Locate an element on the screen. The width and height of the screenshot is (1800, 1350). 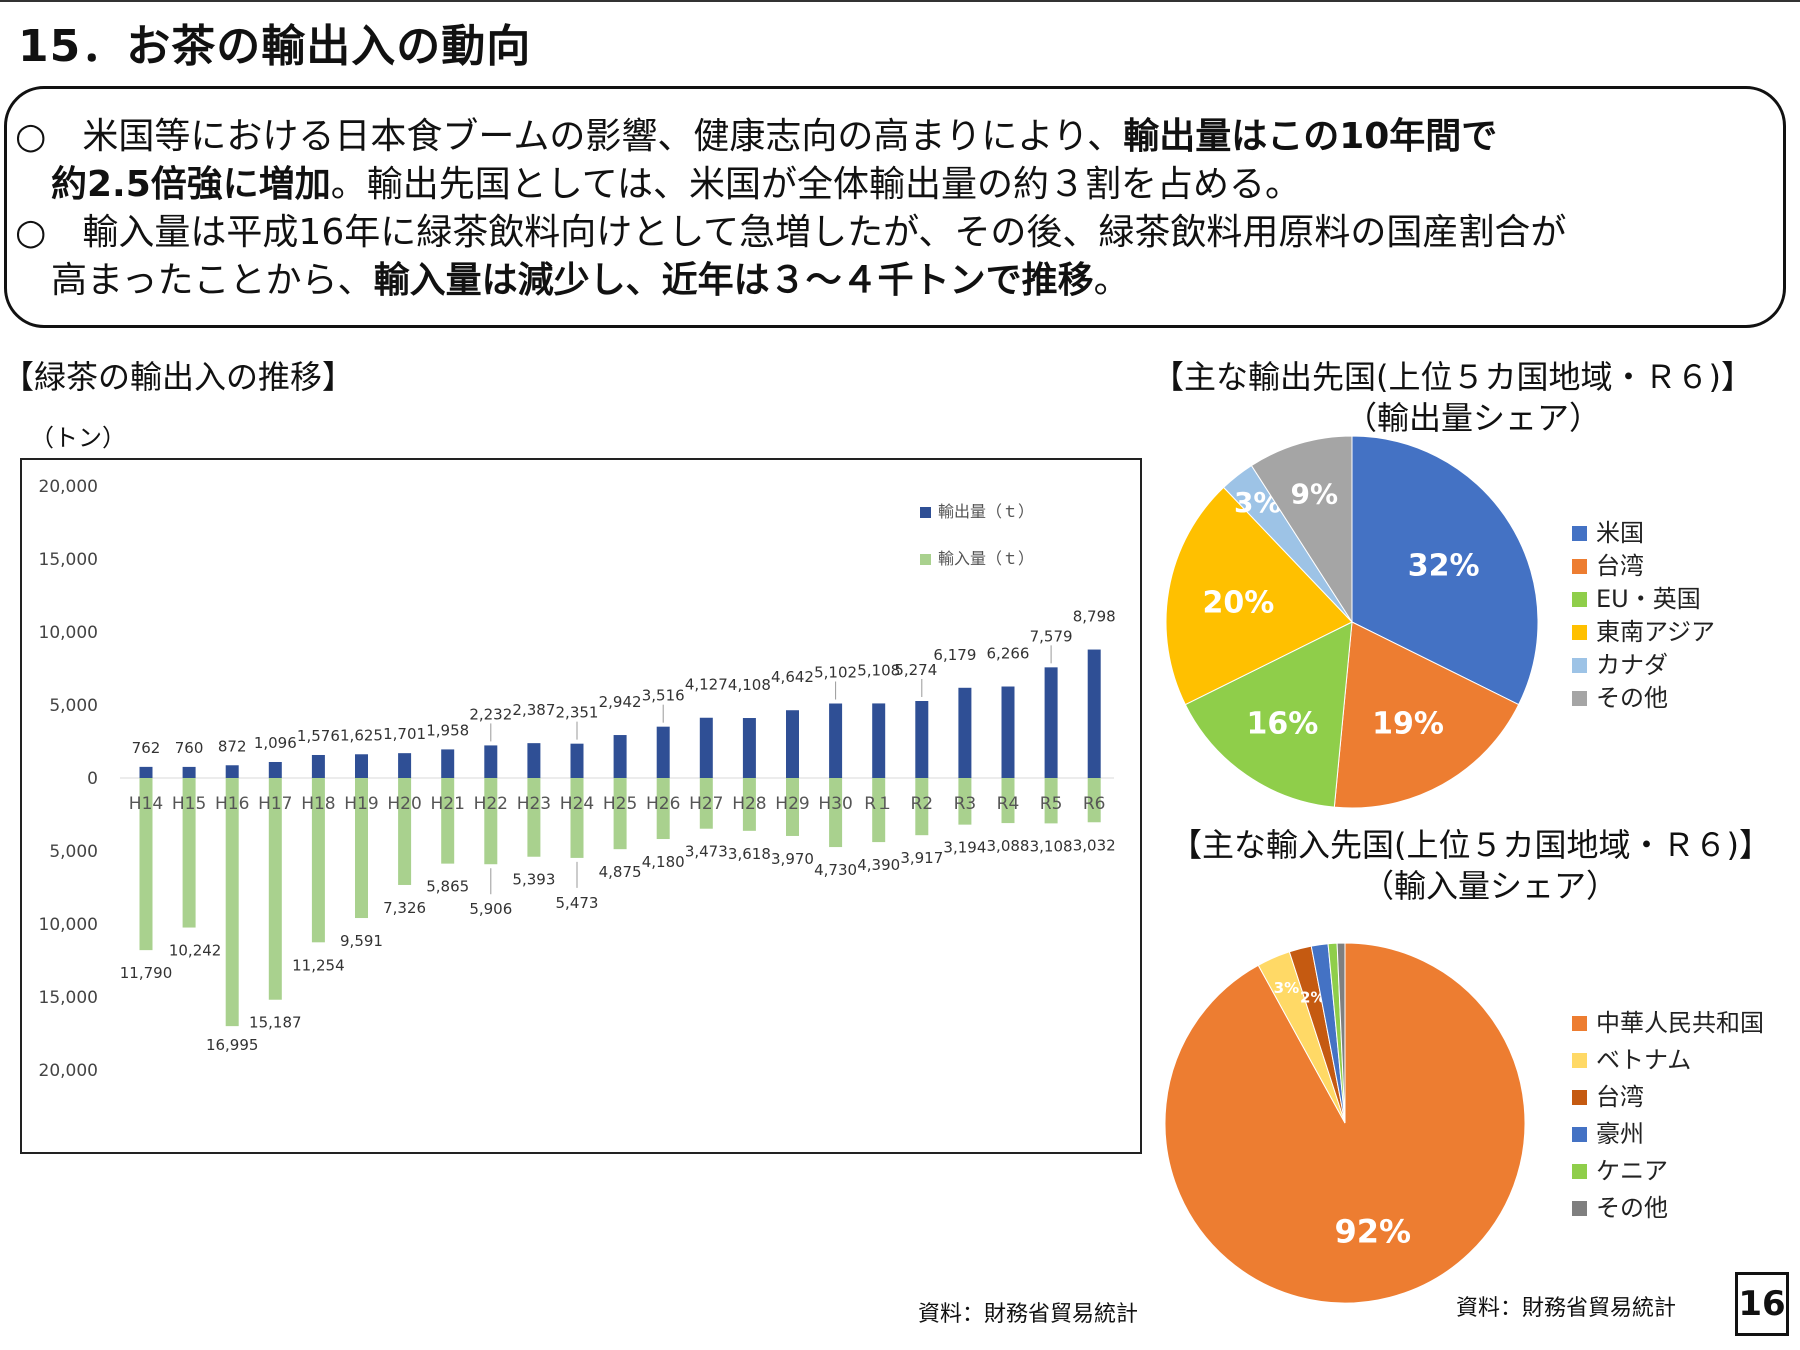
source-note: 資料：財務省貿易統計 is located at coordinates (1028, 1314).